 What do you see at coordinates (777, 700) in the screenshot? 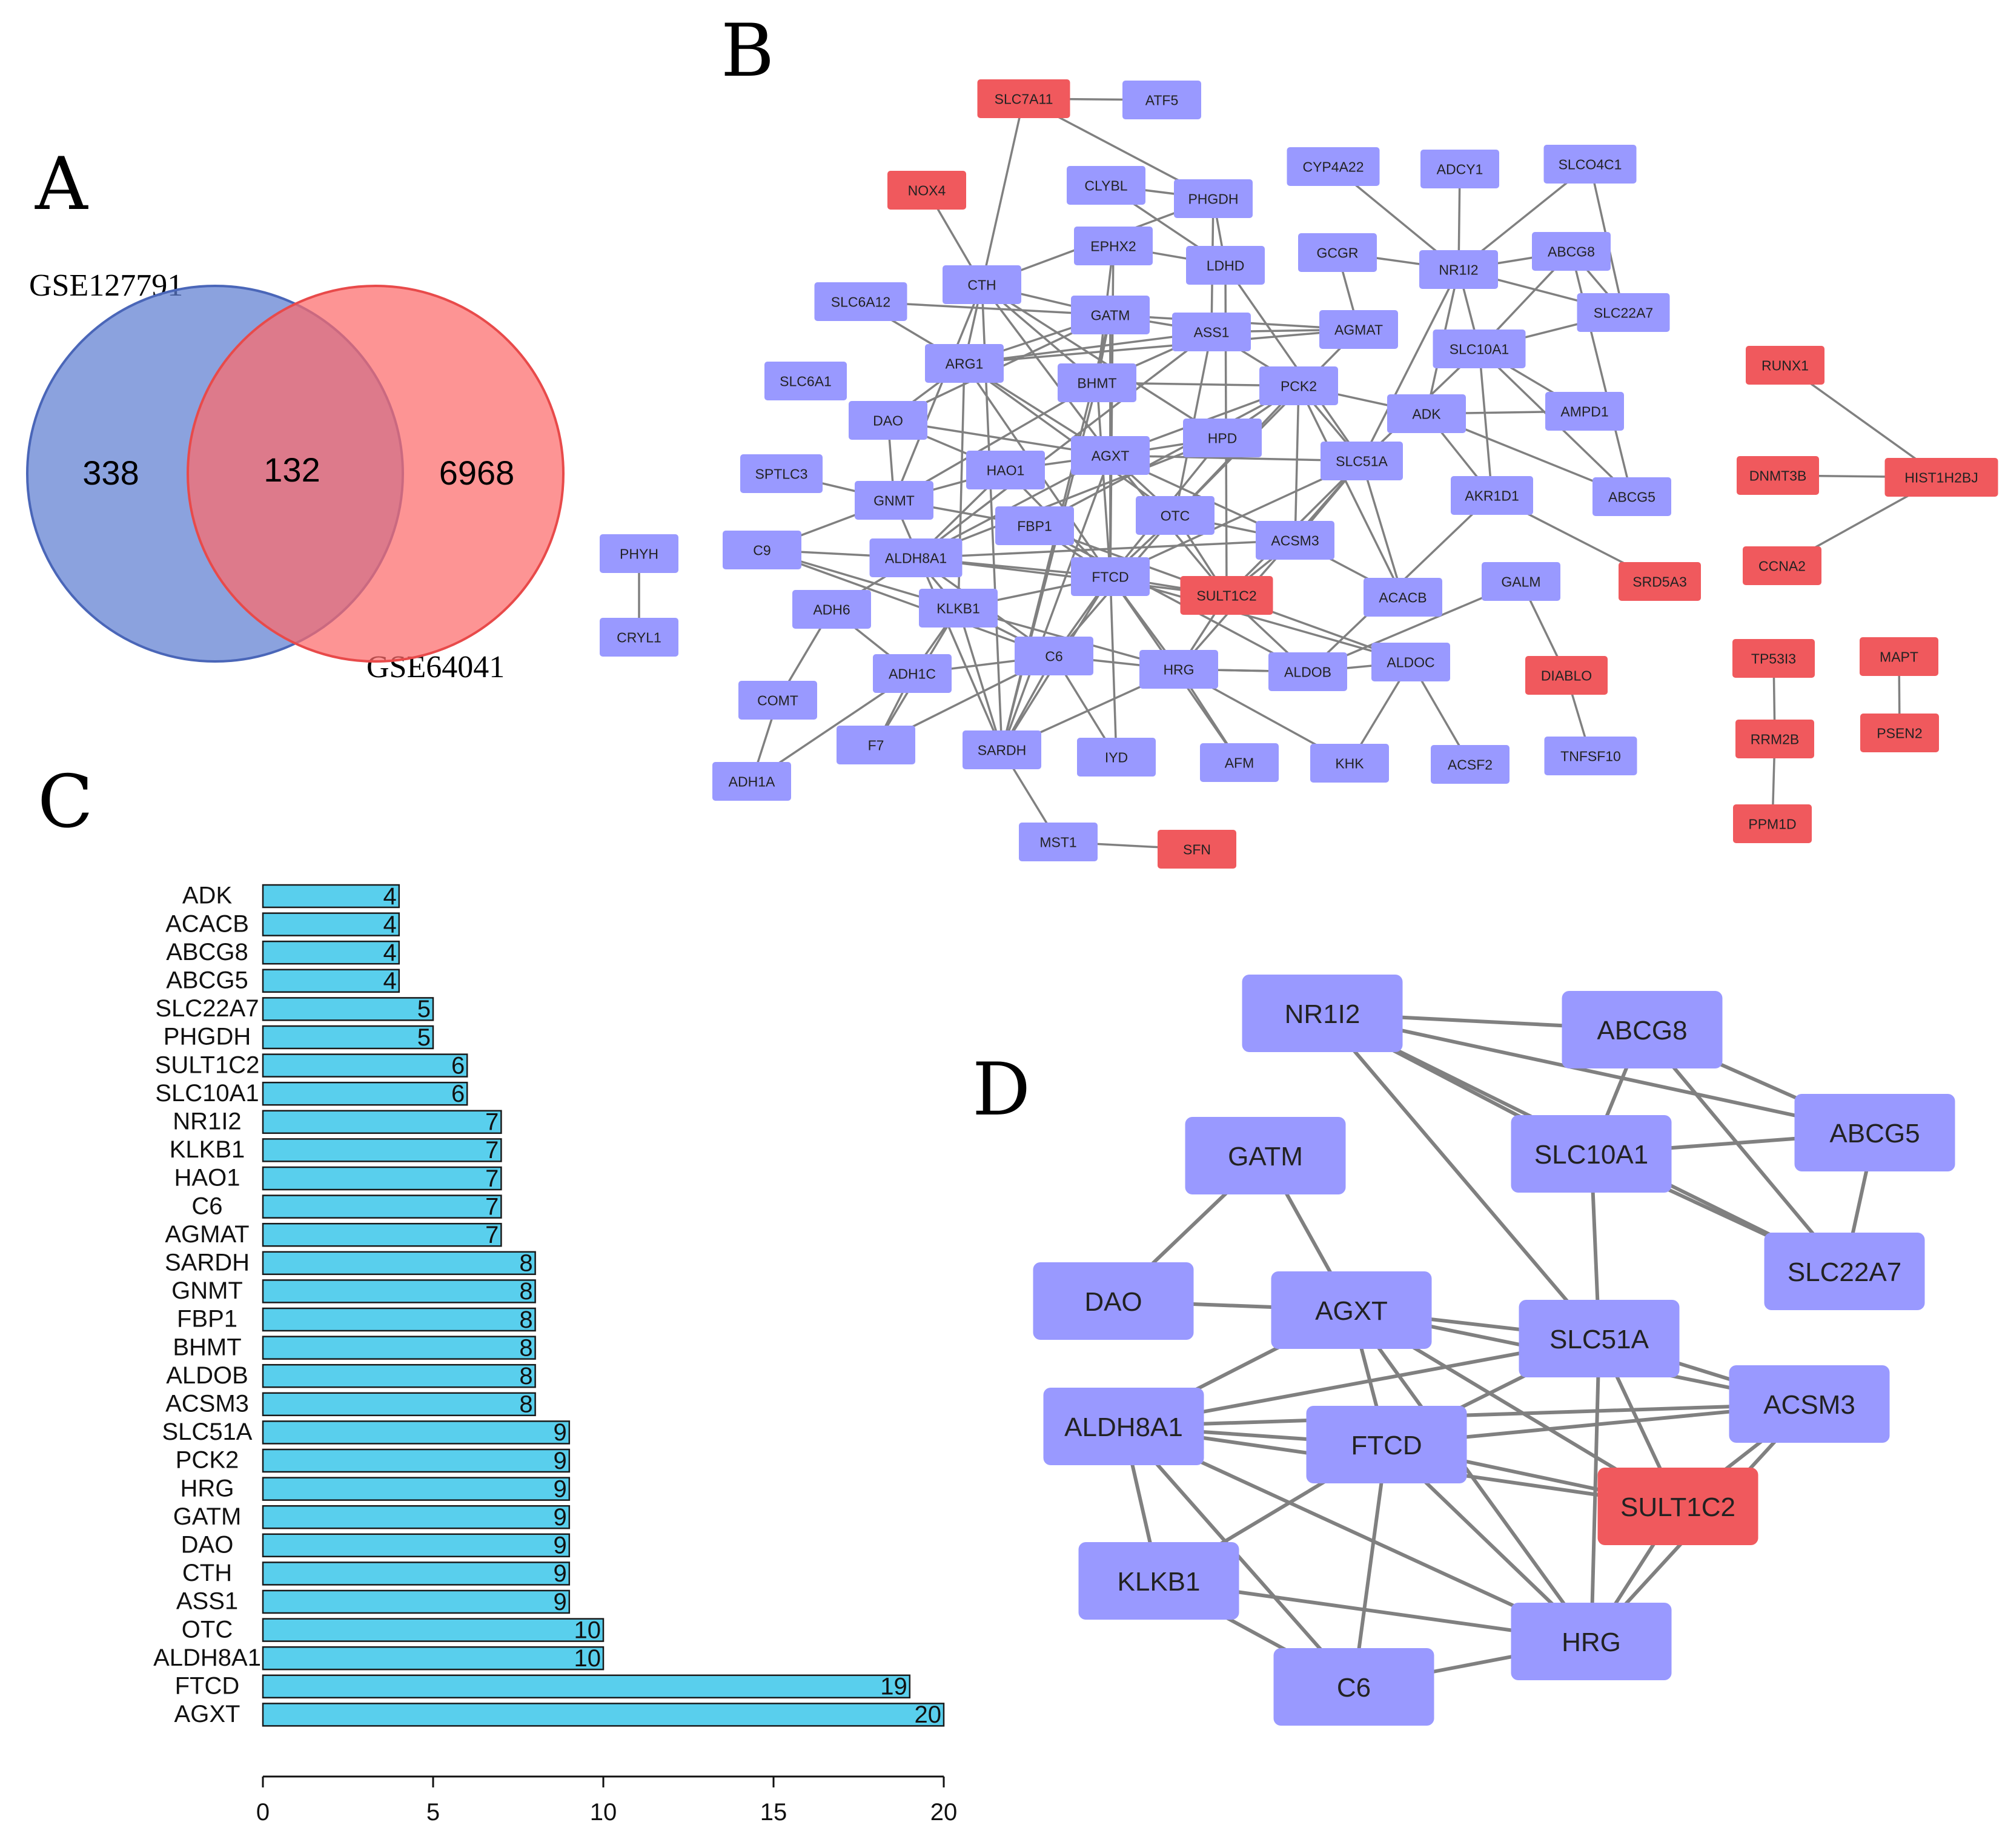
I see `node-comt: COMT` at bounding box center [777, 700].